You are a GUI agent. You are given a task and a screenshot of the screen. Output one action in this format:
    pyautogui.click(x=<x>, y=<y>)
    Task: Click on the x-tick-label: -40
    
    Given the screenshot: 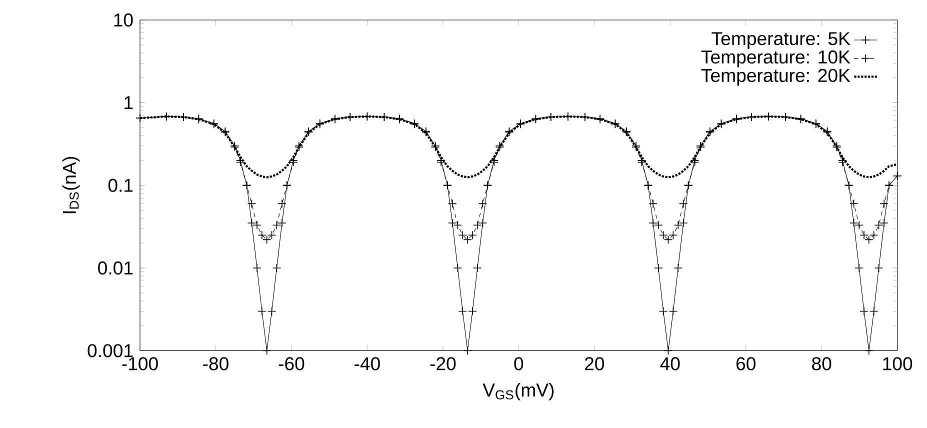 What is the action you would take?
    pyautogui.click(x=367, y=363)
    